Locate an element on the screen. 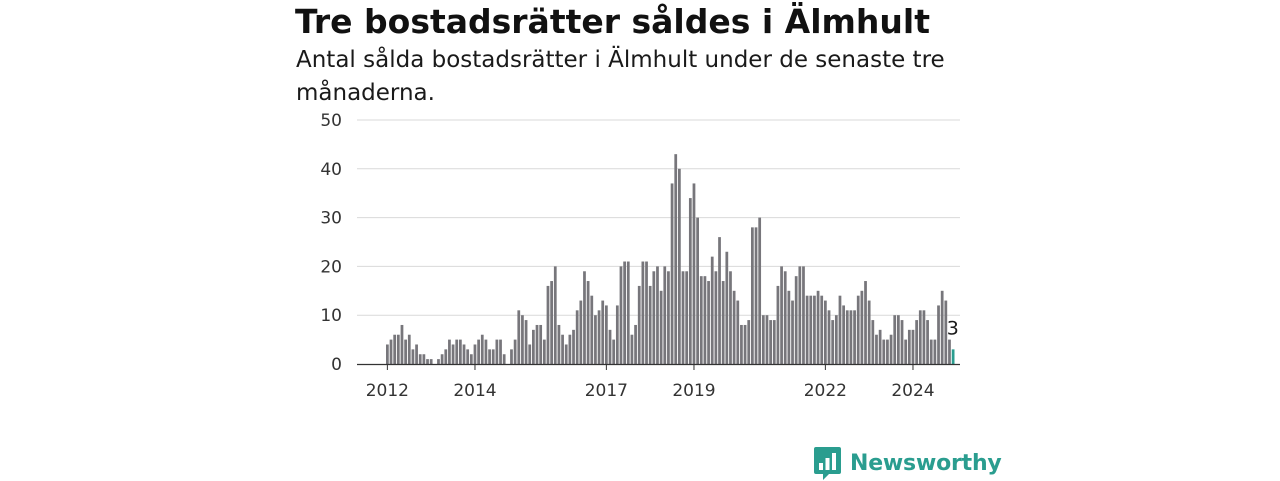  latest-value-label: 3 is located at coordinates (953, 328).